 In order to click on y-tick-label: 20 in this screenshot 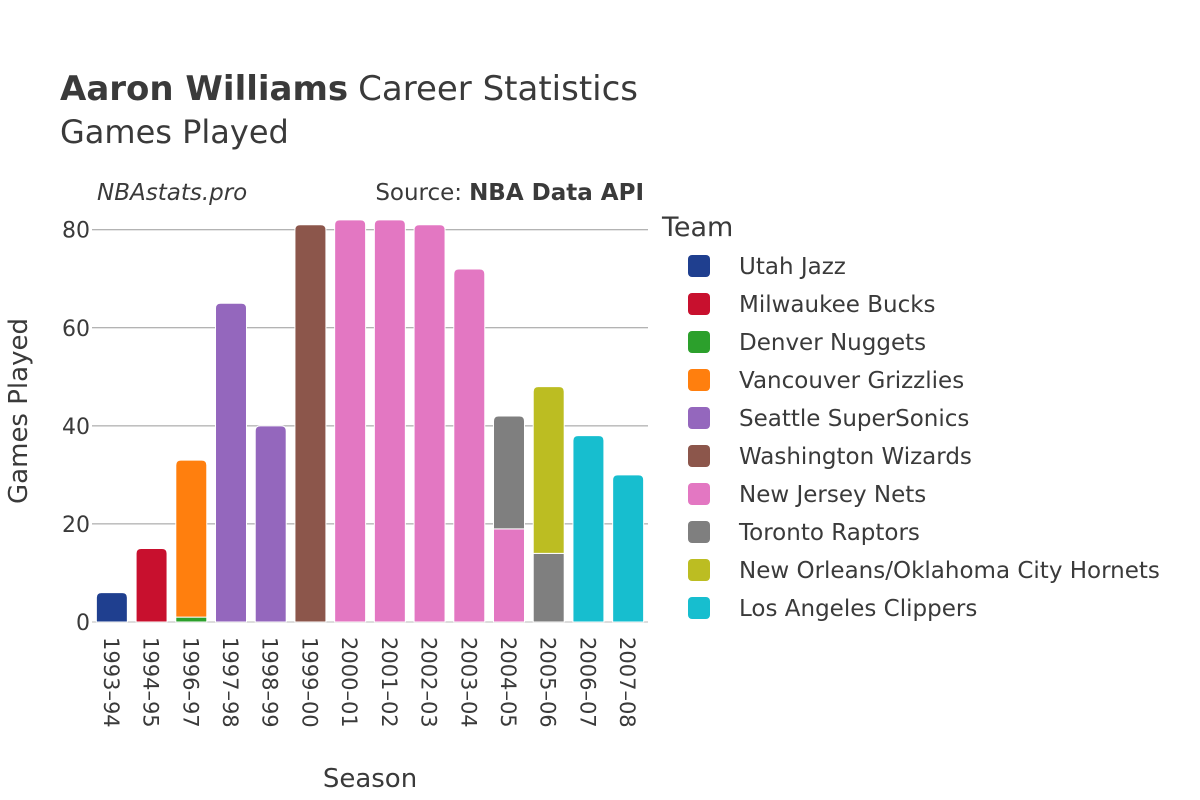, I will do `click(76, 525)`.